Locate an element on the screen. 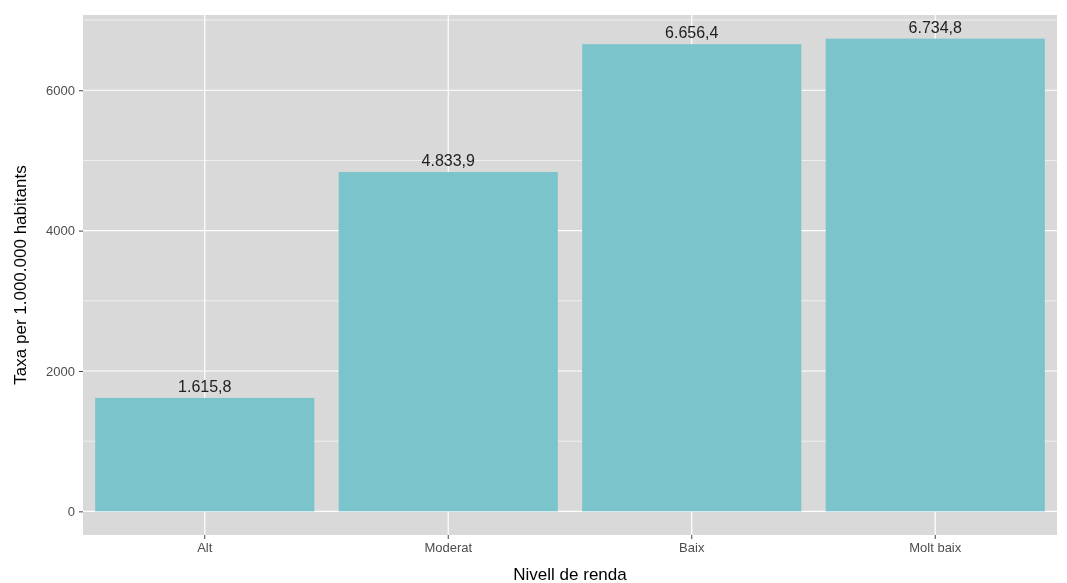  data-label: 6.734,8 is located at coordinates (935, 27).